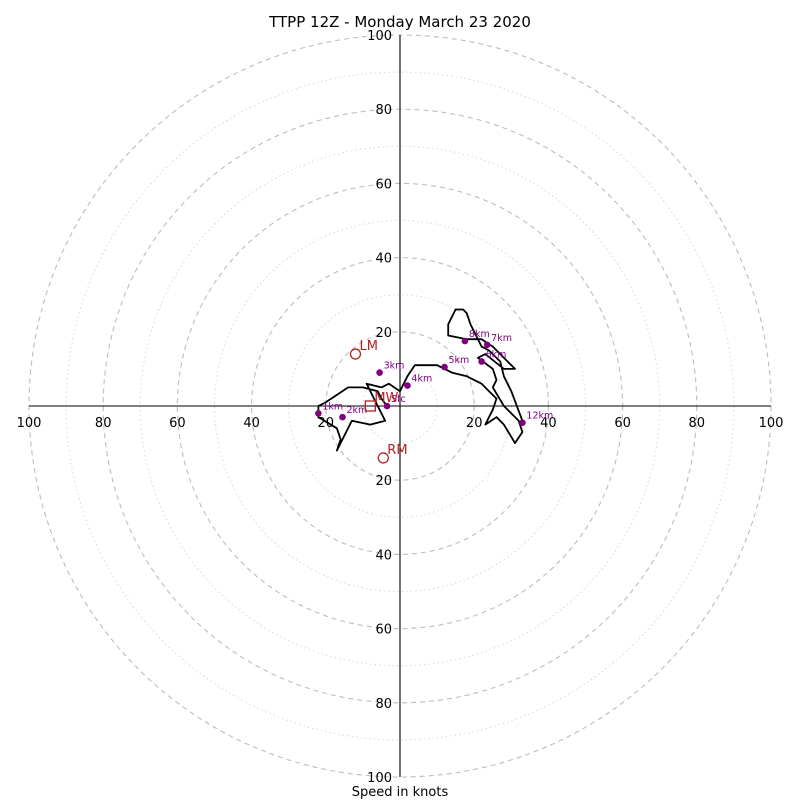 The height and width of the screenshot is (800, 800). I want to click on height-point-4km, so click(407, 385).